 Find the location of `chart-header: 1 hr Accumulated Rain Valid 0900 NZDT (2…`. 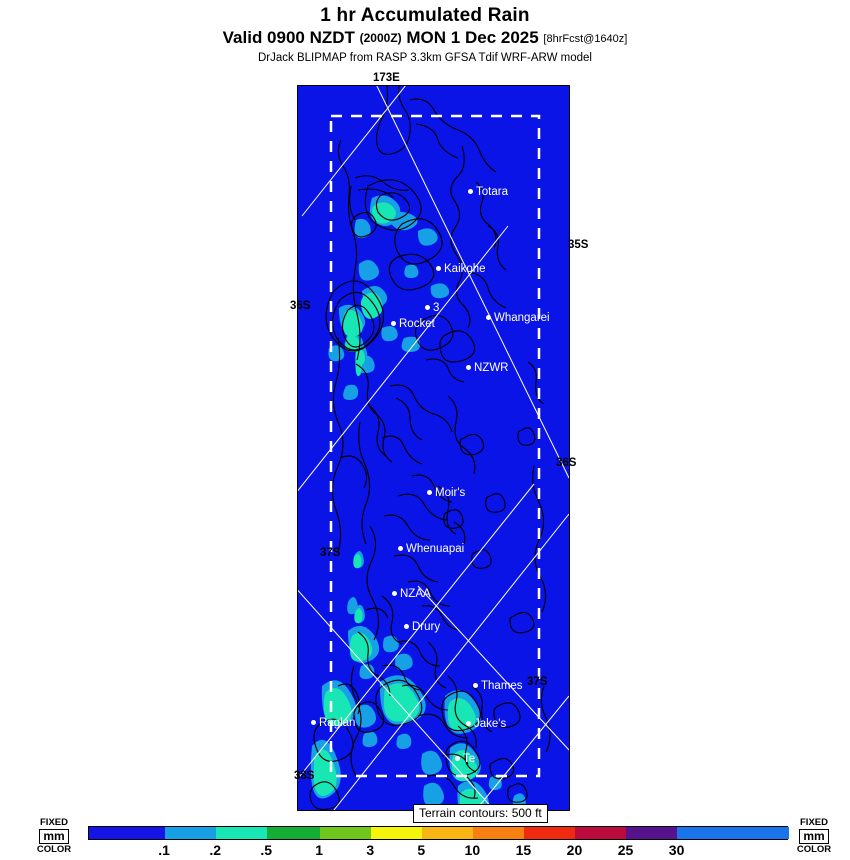

chart-header: 1 hr Accumulated Rain Valid 0900 NZDT (2… is located at coordinates (425, 32).